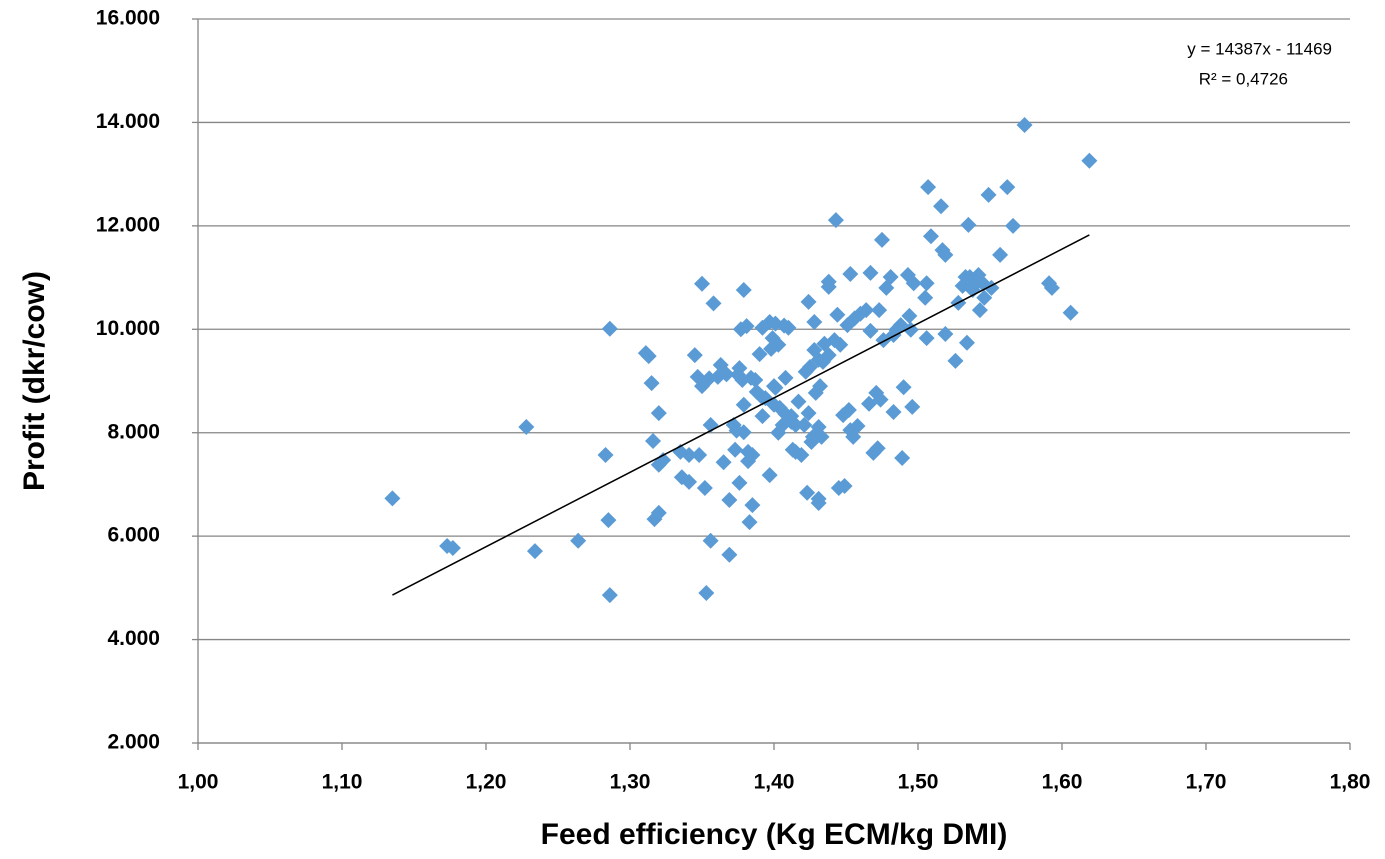 Image resolution: width=1385 pixels, height=859 pixels. I want to click on x-tick-label: 1,80, so click(1350, 782).